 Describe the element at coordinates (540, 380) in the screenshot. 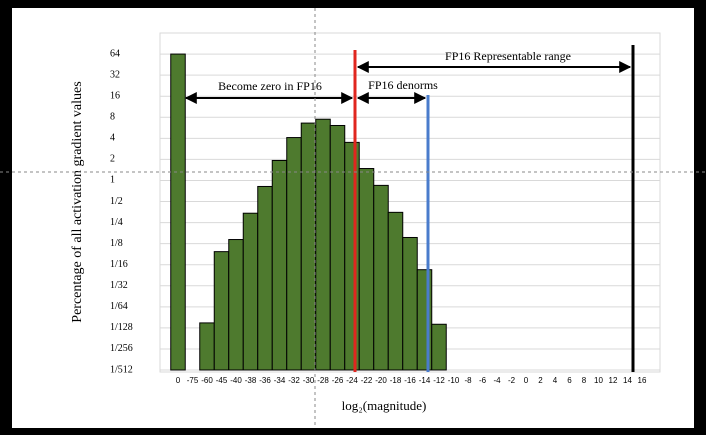

I see `x-tick-label: 2` at that location.